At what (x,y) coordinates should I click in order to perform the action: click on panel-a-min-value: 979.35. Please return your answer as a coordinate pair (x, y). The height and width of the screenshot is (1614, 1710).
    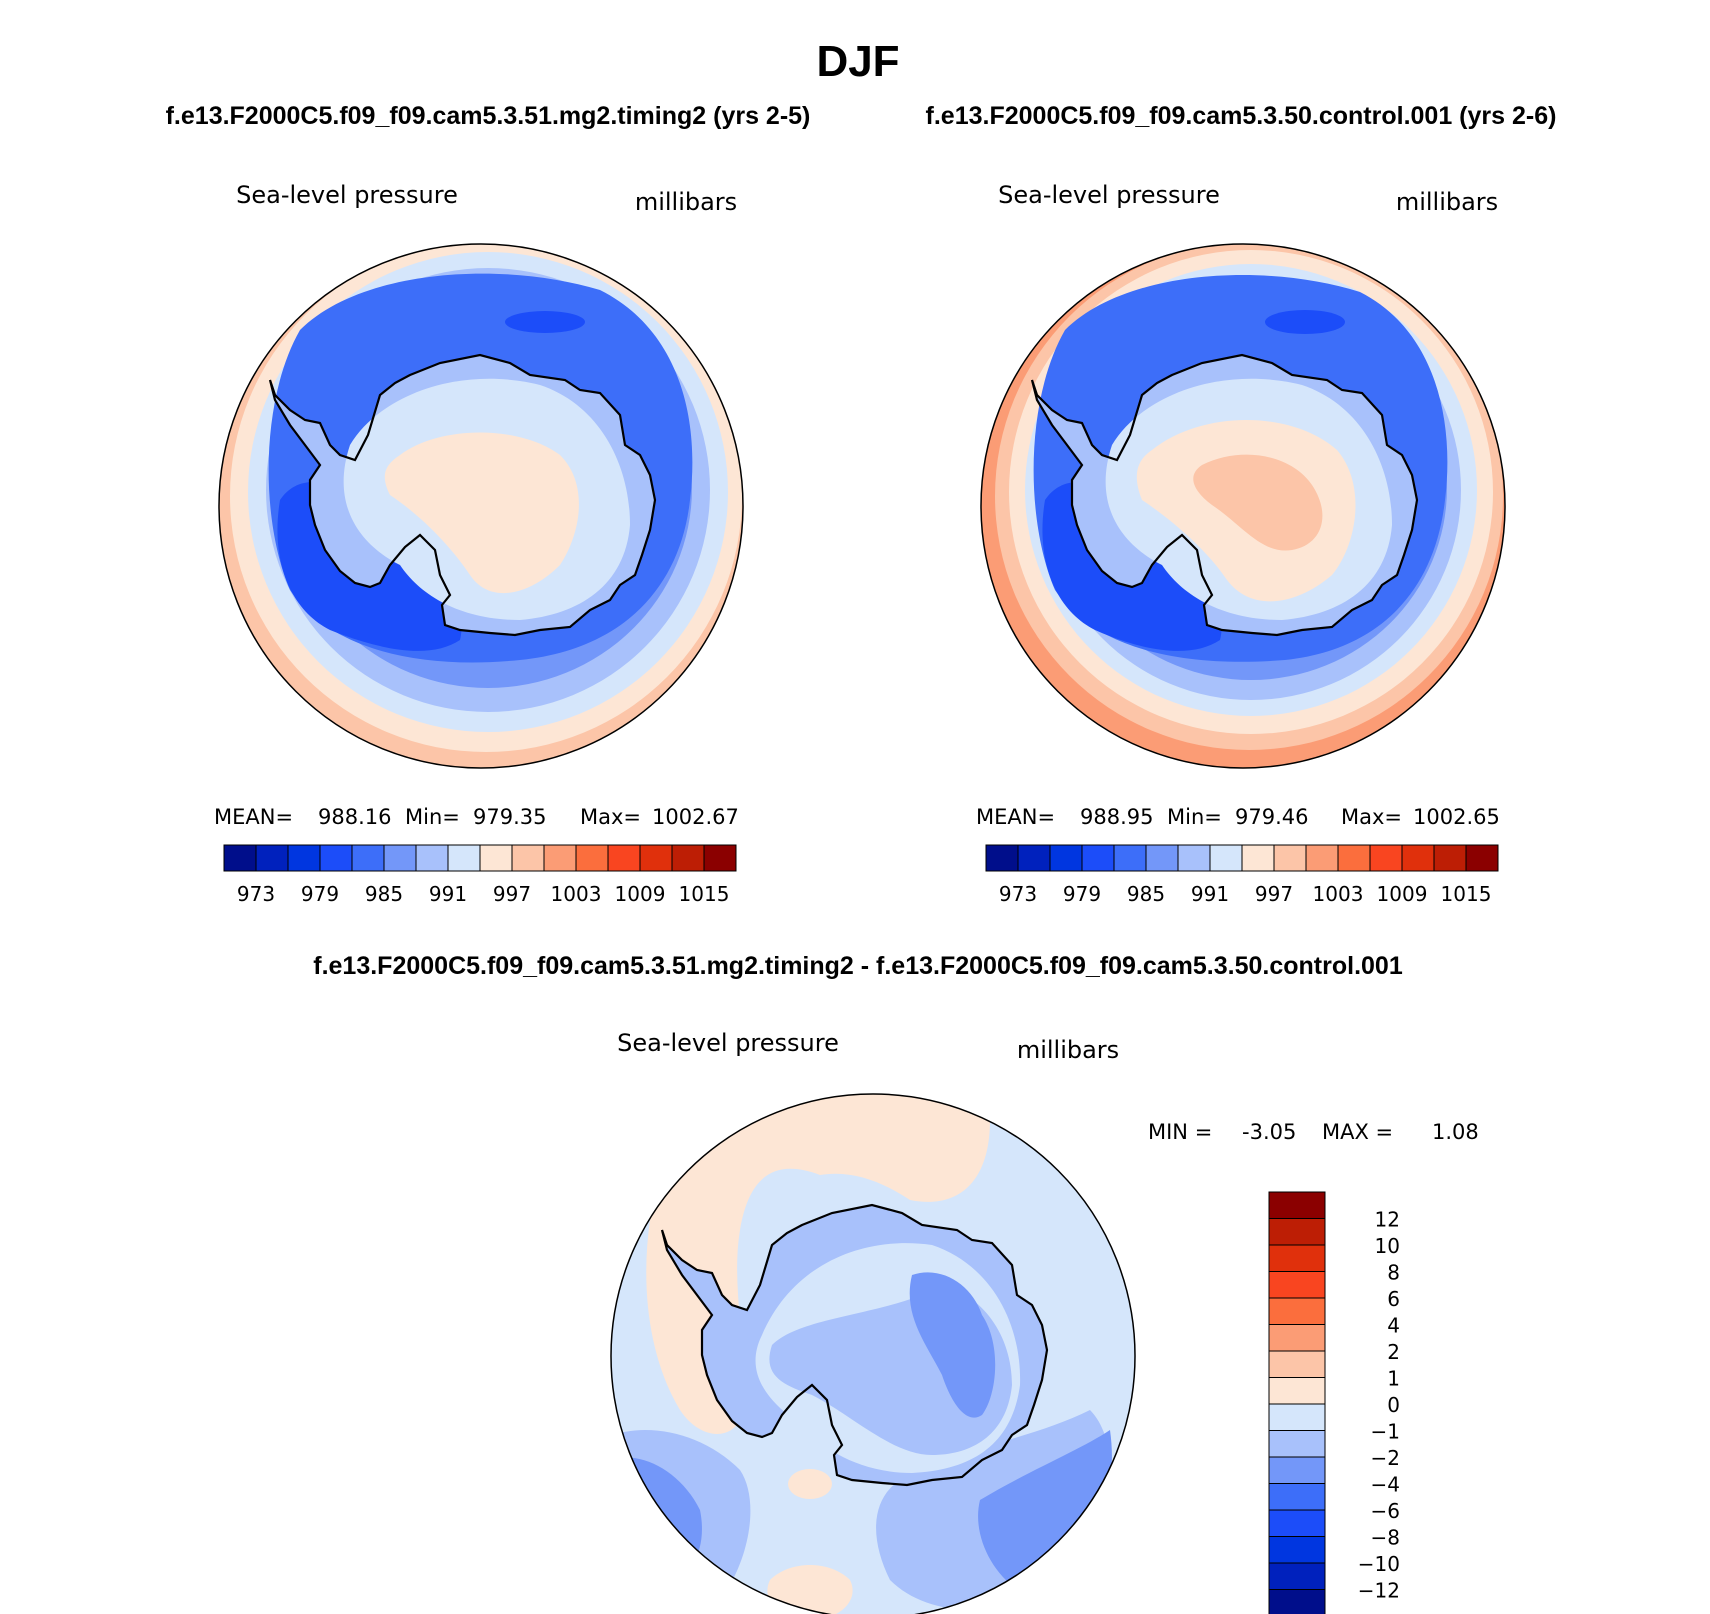
    Looking at the image, I should click on (509, 817).